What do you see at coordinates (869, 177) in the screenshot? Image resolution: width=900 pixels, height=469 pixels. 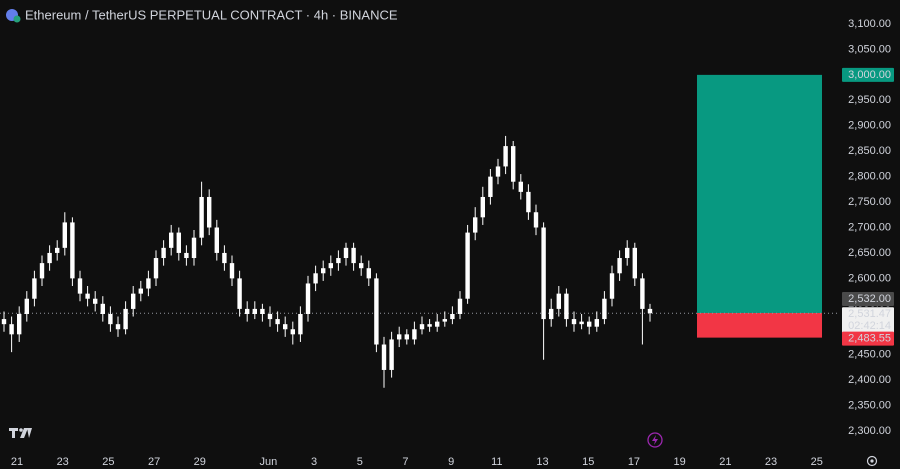 I see `y-tick-label: 2,800.00` at bounding box center [869, 177].